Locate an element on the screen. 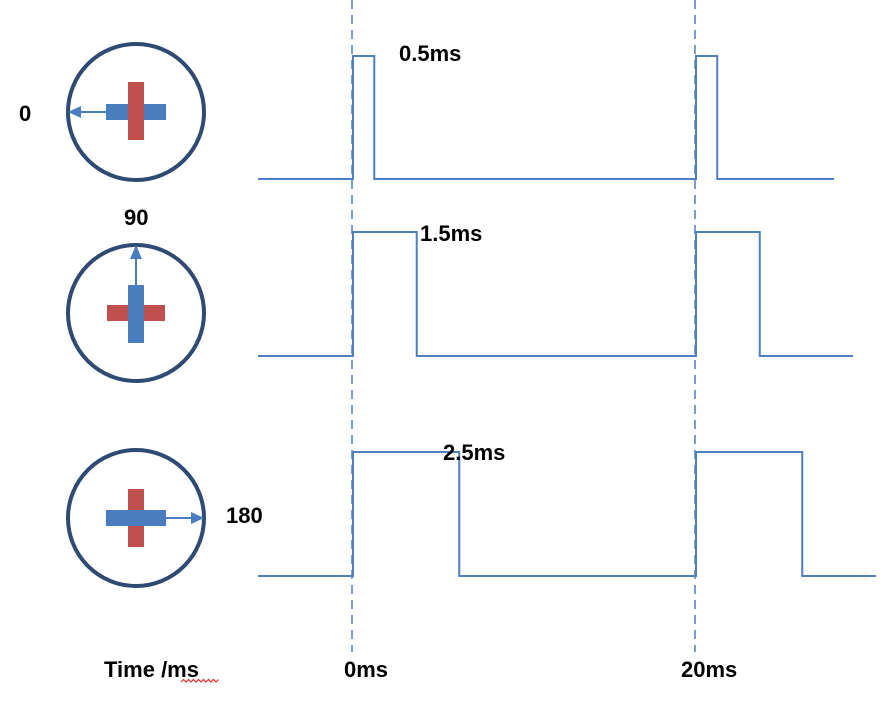 Image resolution: width=888 pixels, height=702 pixels. dial-arm-vertical is located at coordinates (136, 314).